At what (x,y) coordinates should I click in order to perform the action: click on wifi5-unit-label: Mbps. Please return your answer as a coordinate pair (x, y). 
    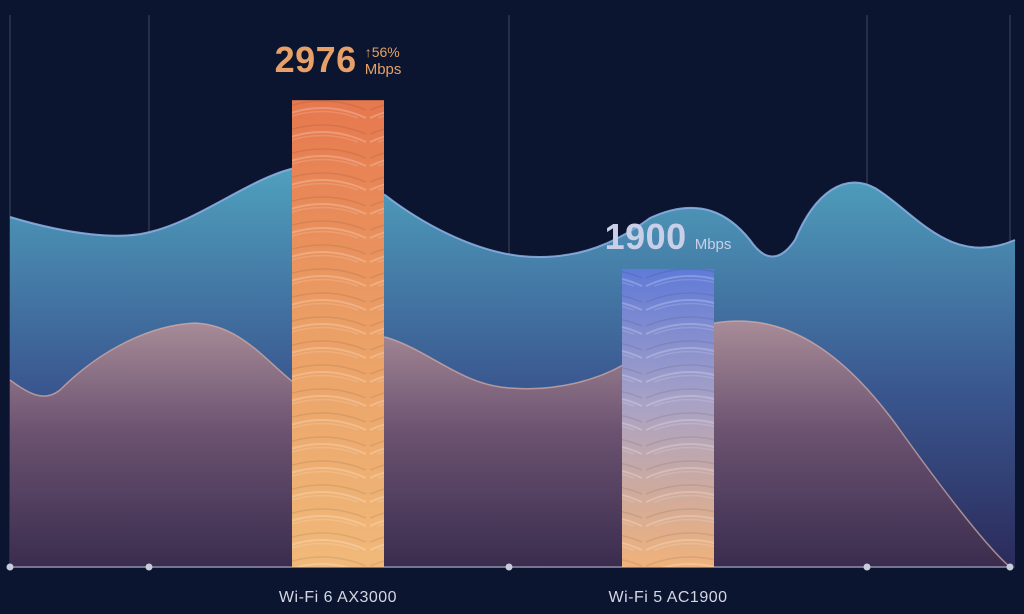
    Looking at the image, I should click on (713, 244).